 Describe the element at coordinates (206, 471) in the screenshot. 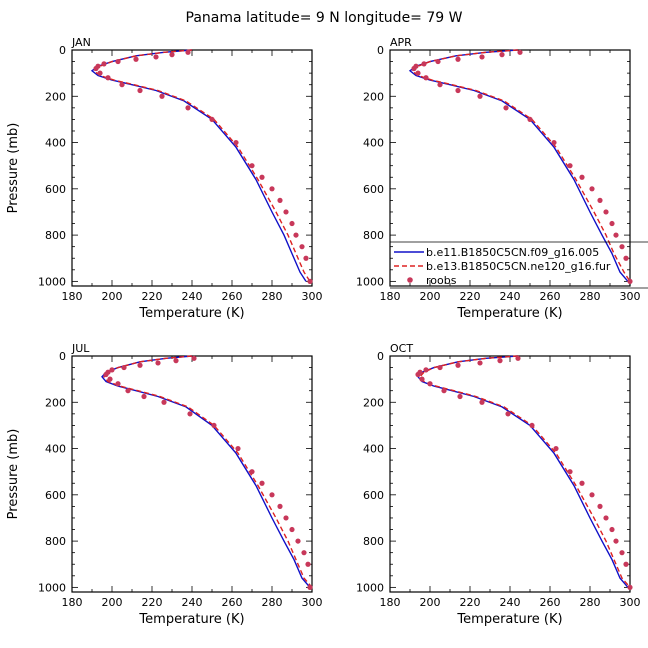

I see `model-f09-line-jul` at that location.